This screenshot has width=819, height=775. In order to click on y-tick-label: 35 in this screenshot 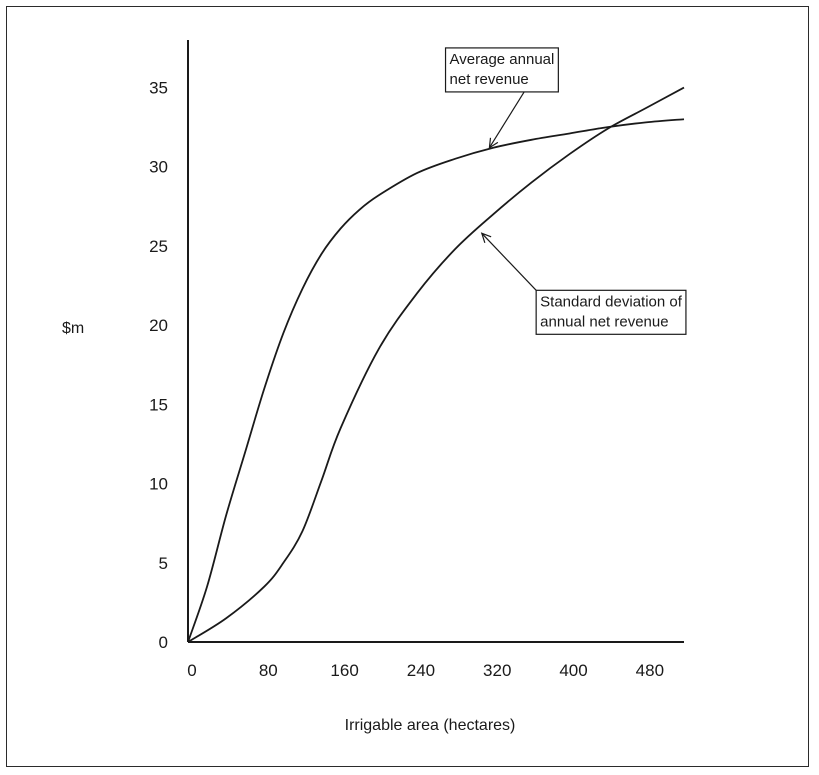, I will do `click(158, 88)`.